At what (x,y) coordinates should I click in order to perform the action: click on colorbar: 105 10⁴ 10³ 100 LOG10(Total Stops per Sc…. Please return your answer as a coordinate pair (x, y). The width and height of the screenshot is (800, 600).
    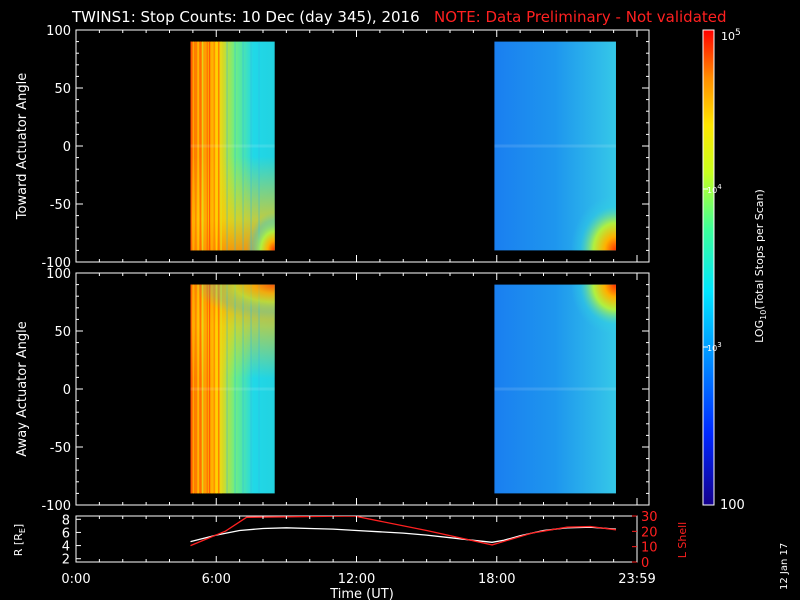
    Looking at the image, I should click on (735, 270).